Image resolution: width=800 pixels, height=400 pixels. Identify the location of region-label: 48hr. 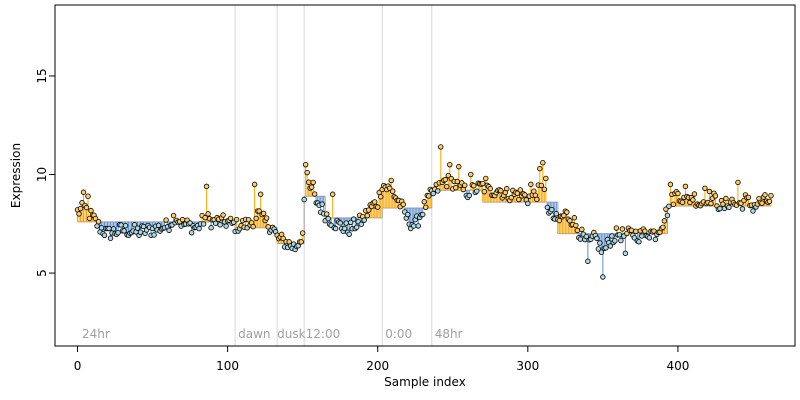
(449, 334).